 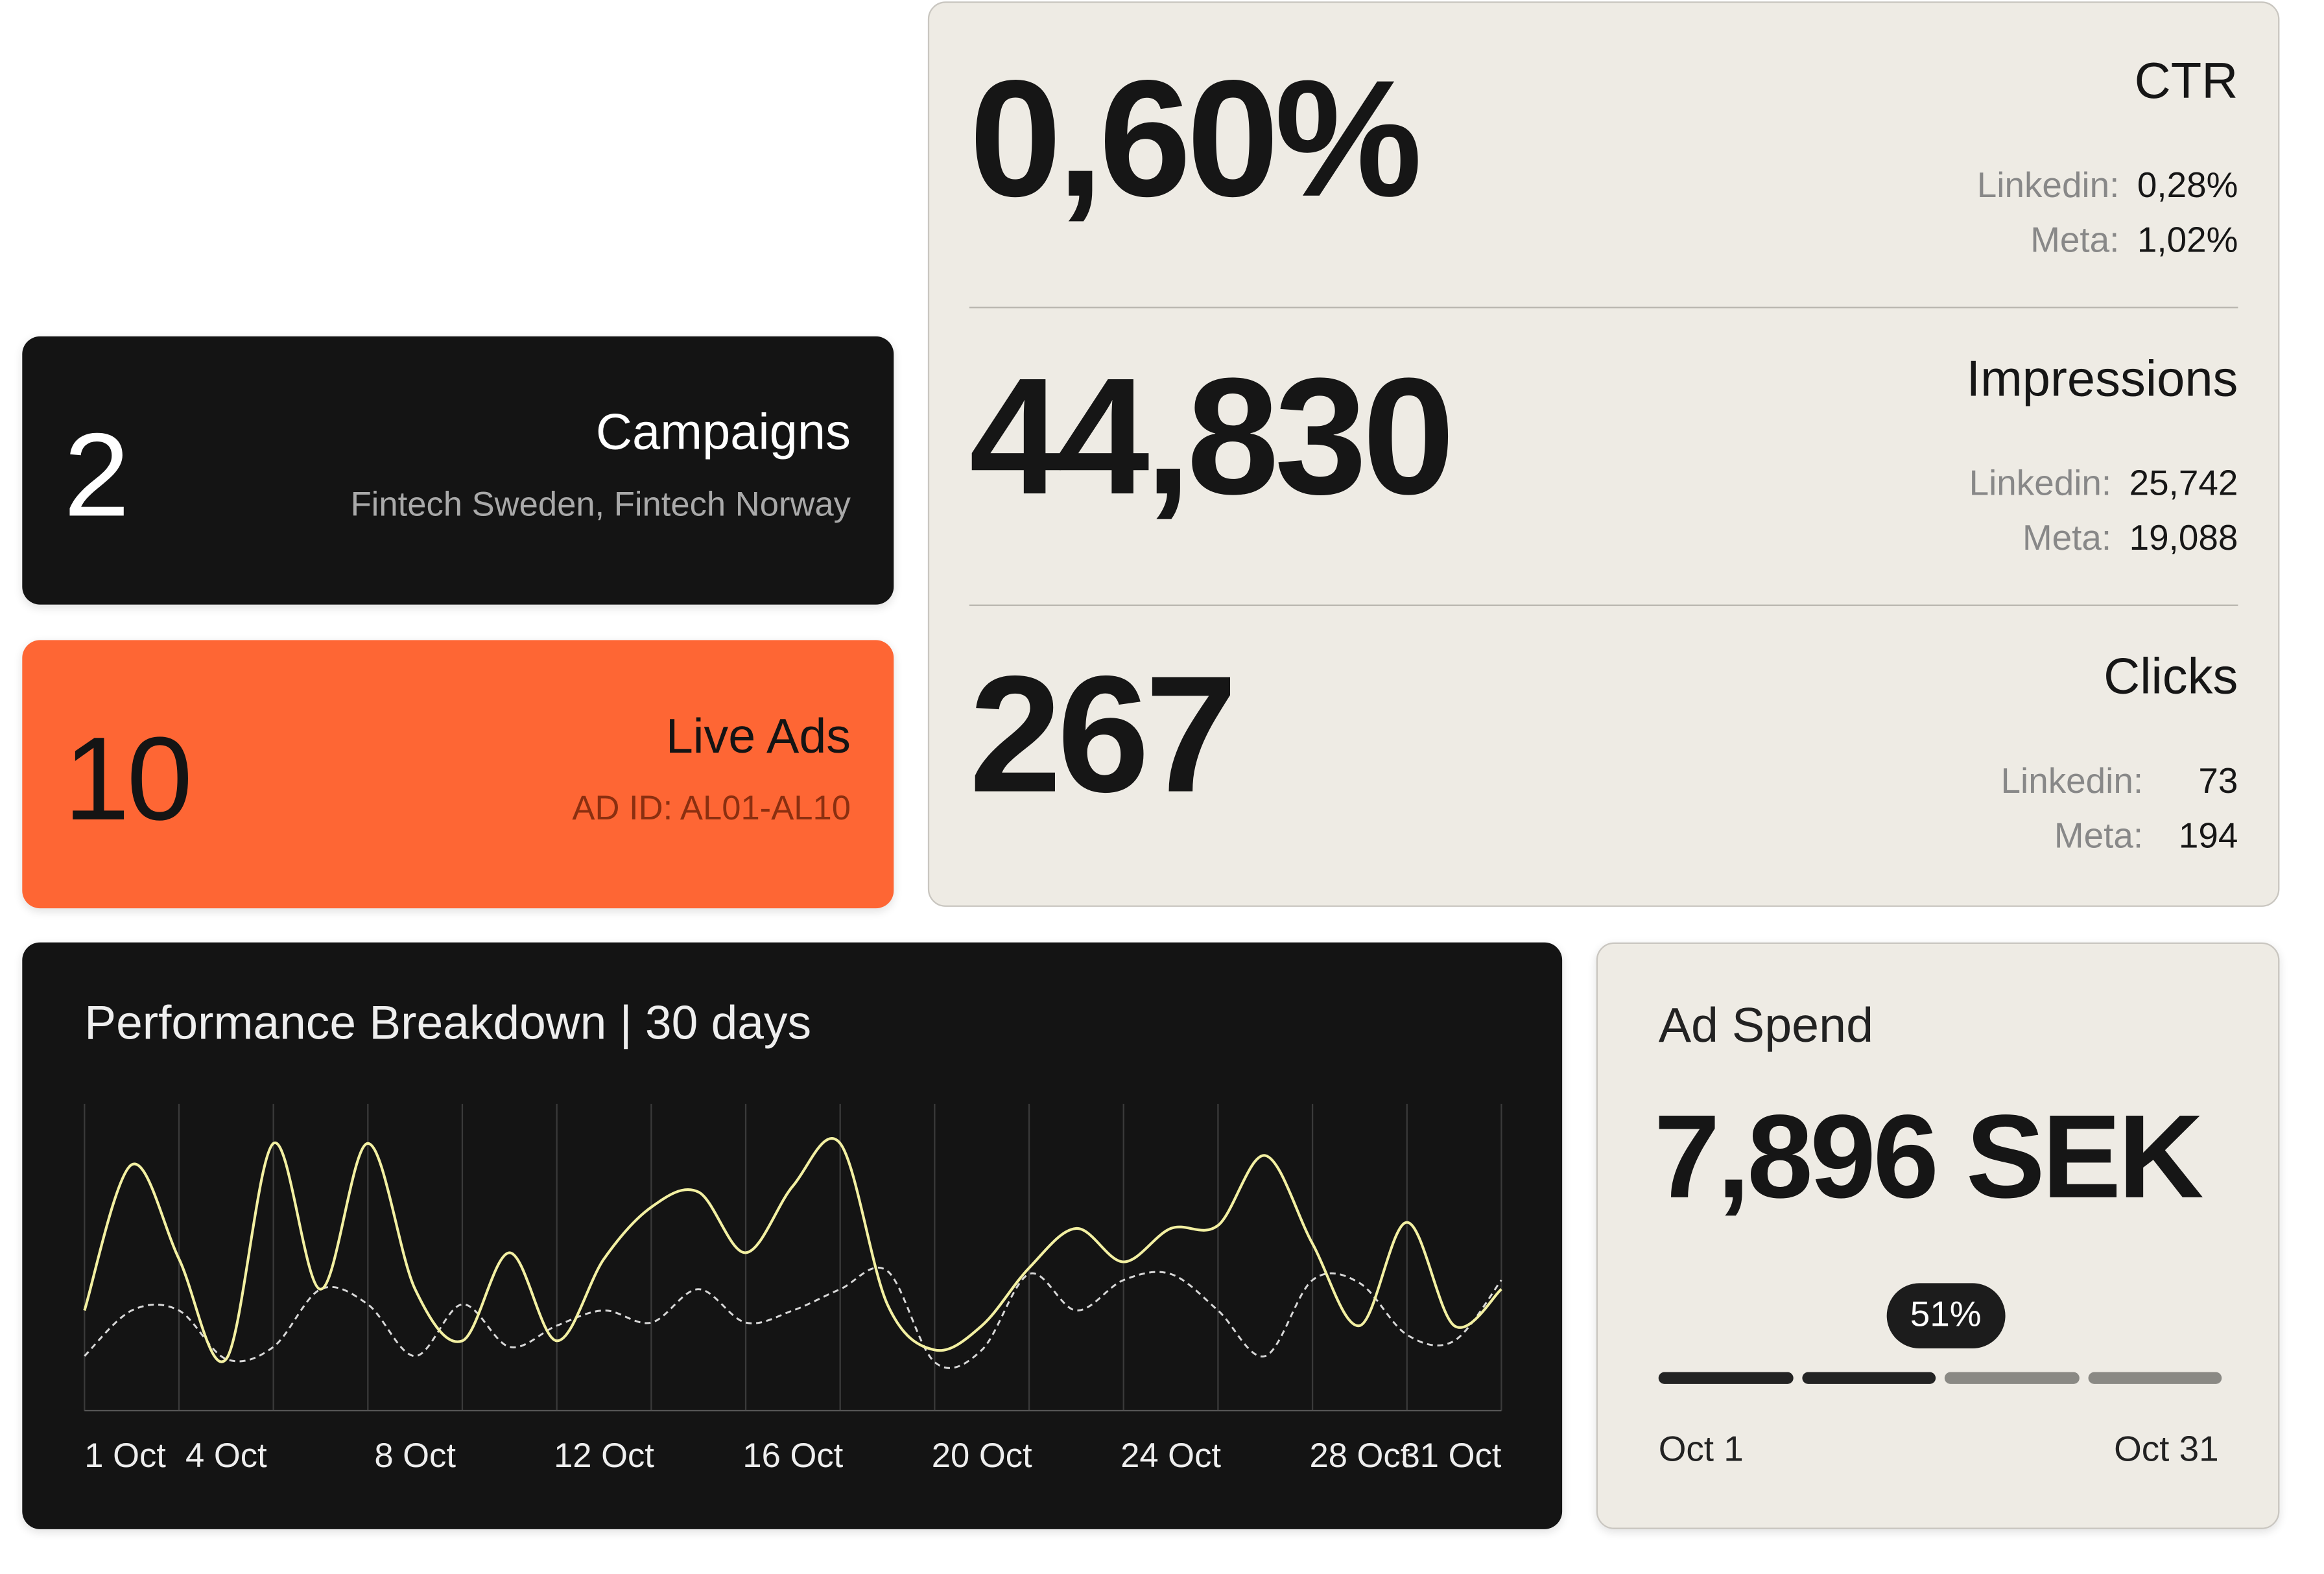 I want to click on metric-label: Clicks, so click(x=2171, y=677).